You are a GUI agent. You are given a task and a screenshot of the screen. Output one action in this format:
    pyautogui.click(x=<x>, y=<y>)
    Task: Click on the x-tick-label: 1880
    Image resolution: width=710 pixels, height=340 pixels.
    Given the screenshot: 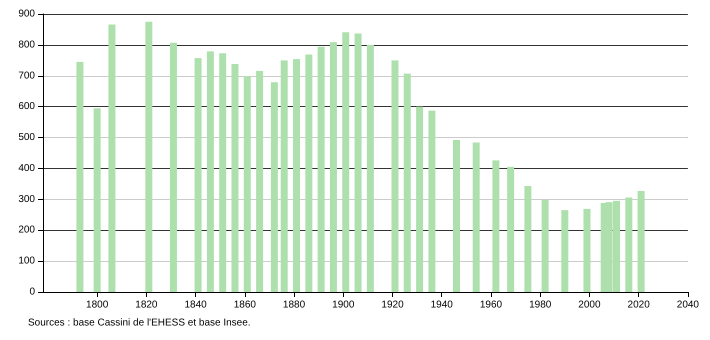 What is the action you would take?
    pyautogui.click(x=294, y=305)
    